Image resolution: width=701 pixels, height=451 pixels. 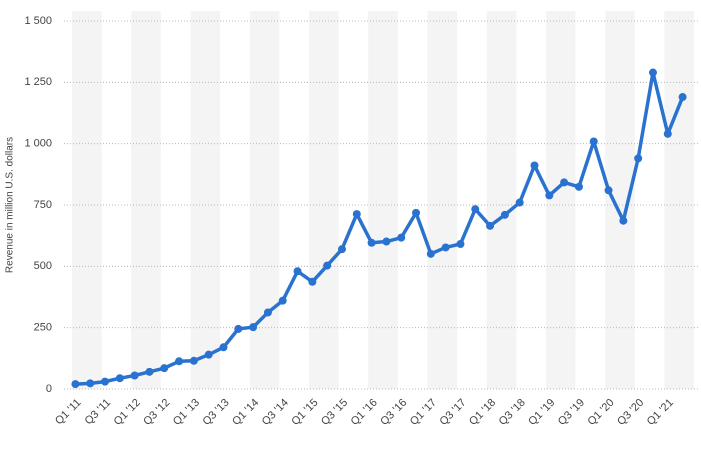 I want to click on x-tick-label: Q1 '16, so click(x=364, y=412).